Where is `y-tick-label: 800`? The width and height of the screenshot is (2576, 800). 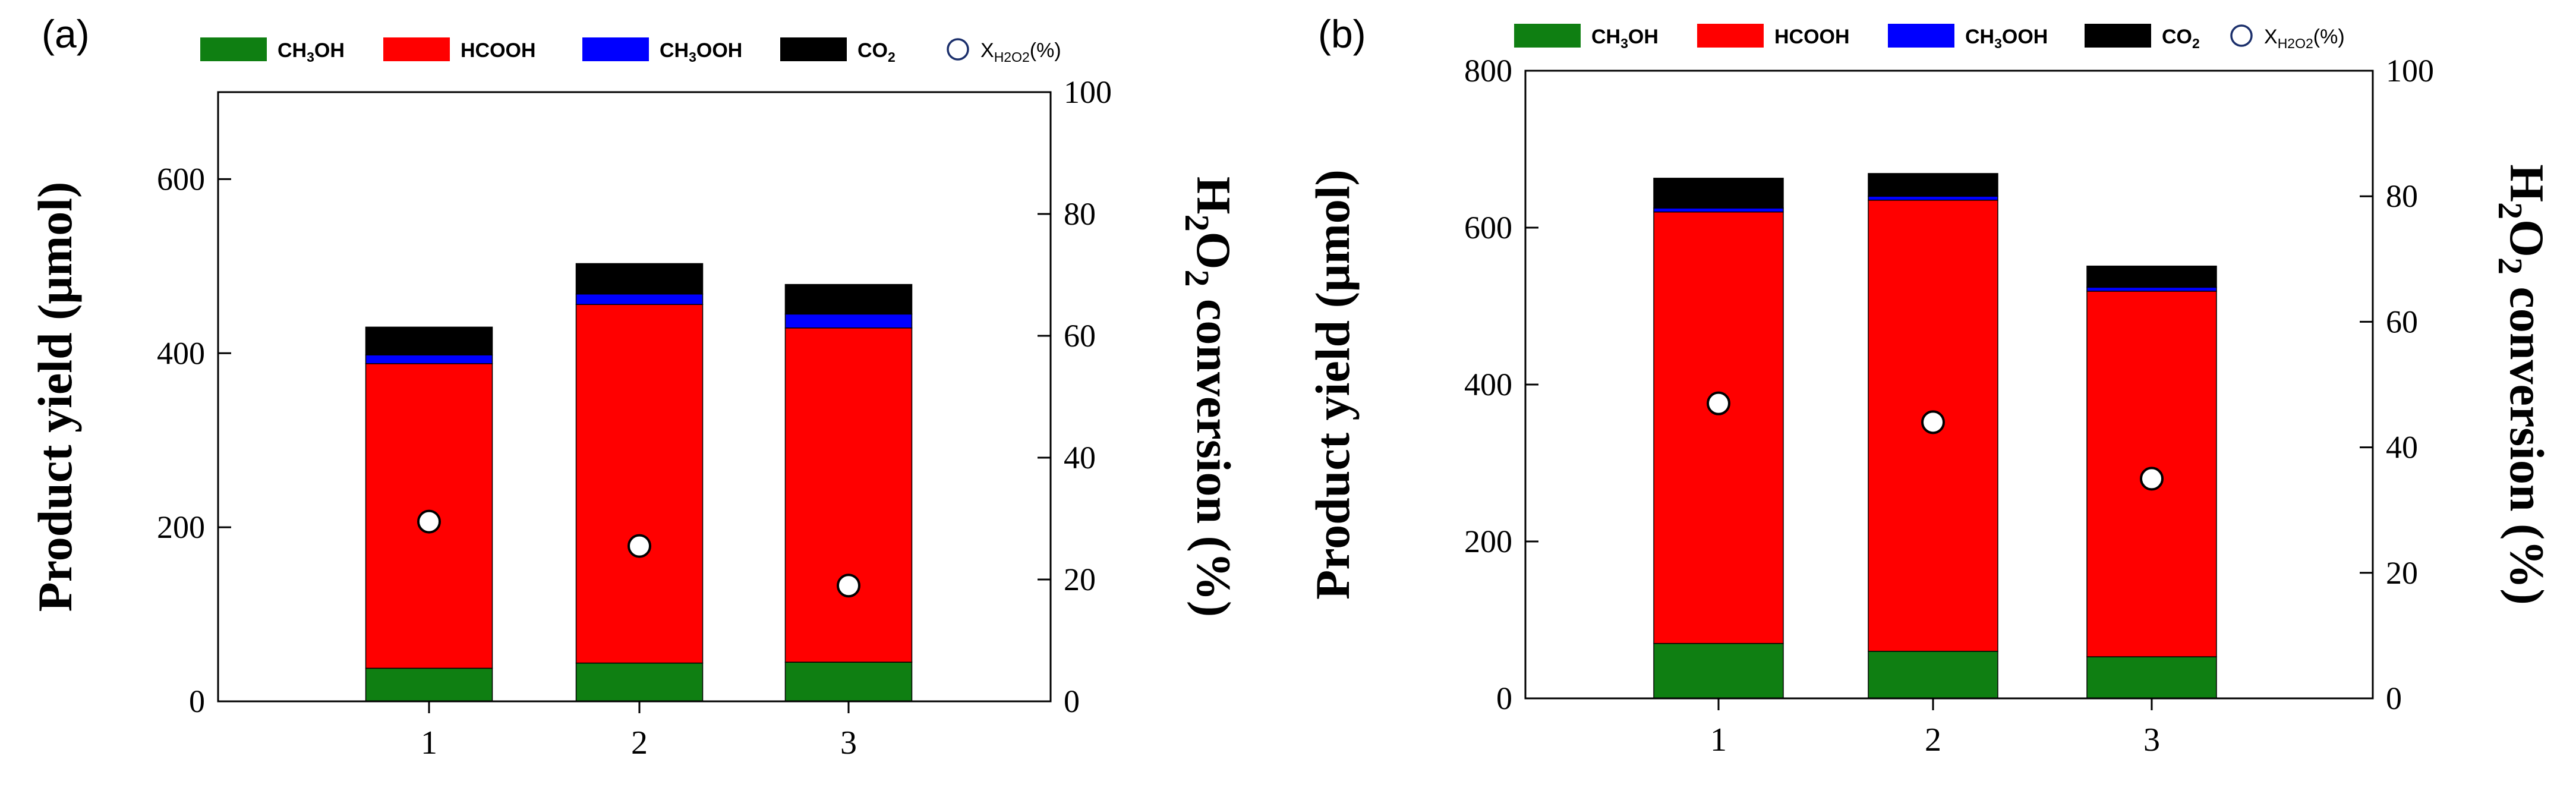
y-tick-label: 800 is located at coordinates (1488, 71).